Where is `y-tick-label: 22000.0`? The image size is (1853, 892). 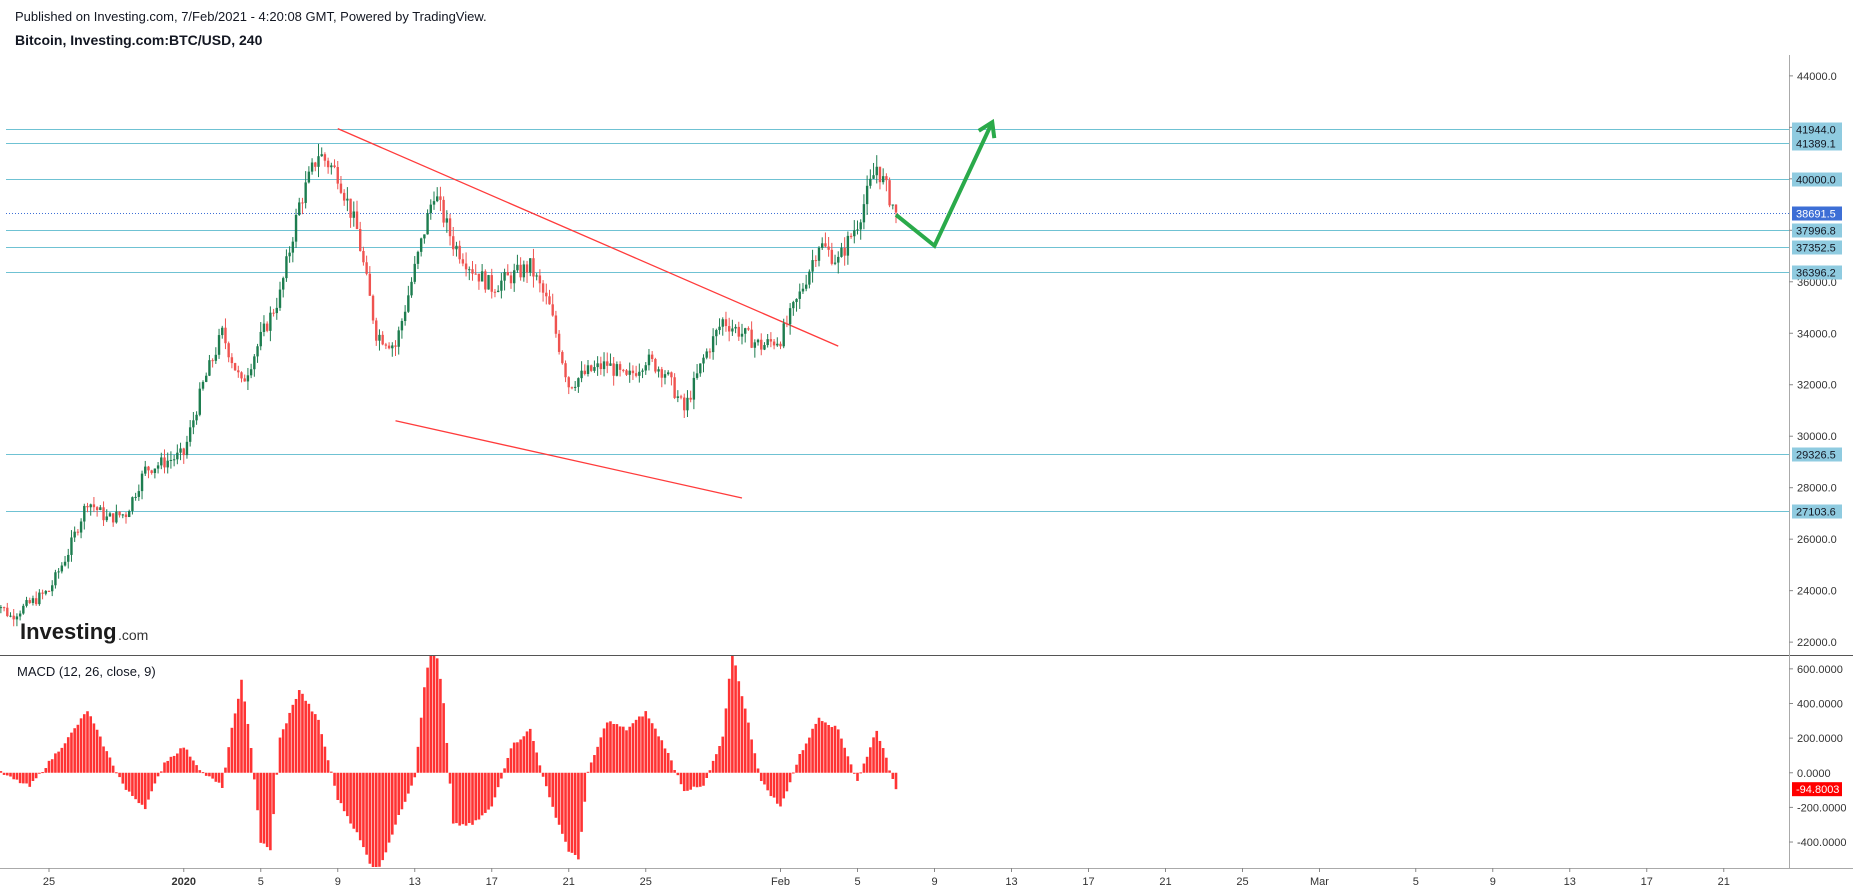 y-tick-label: 22000.0 is located at coordinates (1817, 643).